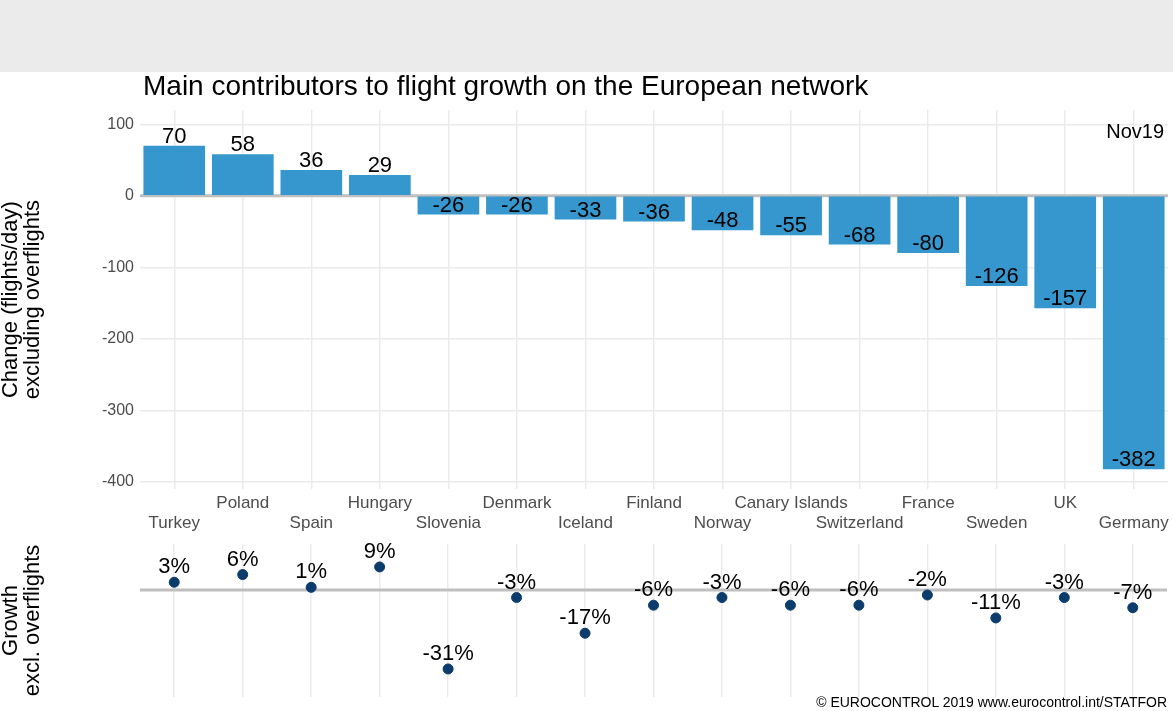  I want to click on x-tick-label: Germany, so click(1134, 523).